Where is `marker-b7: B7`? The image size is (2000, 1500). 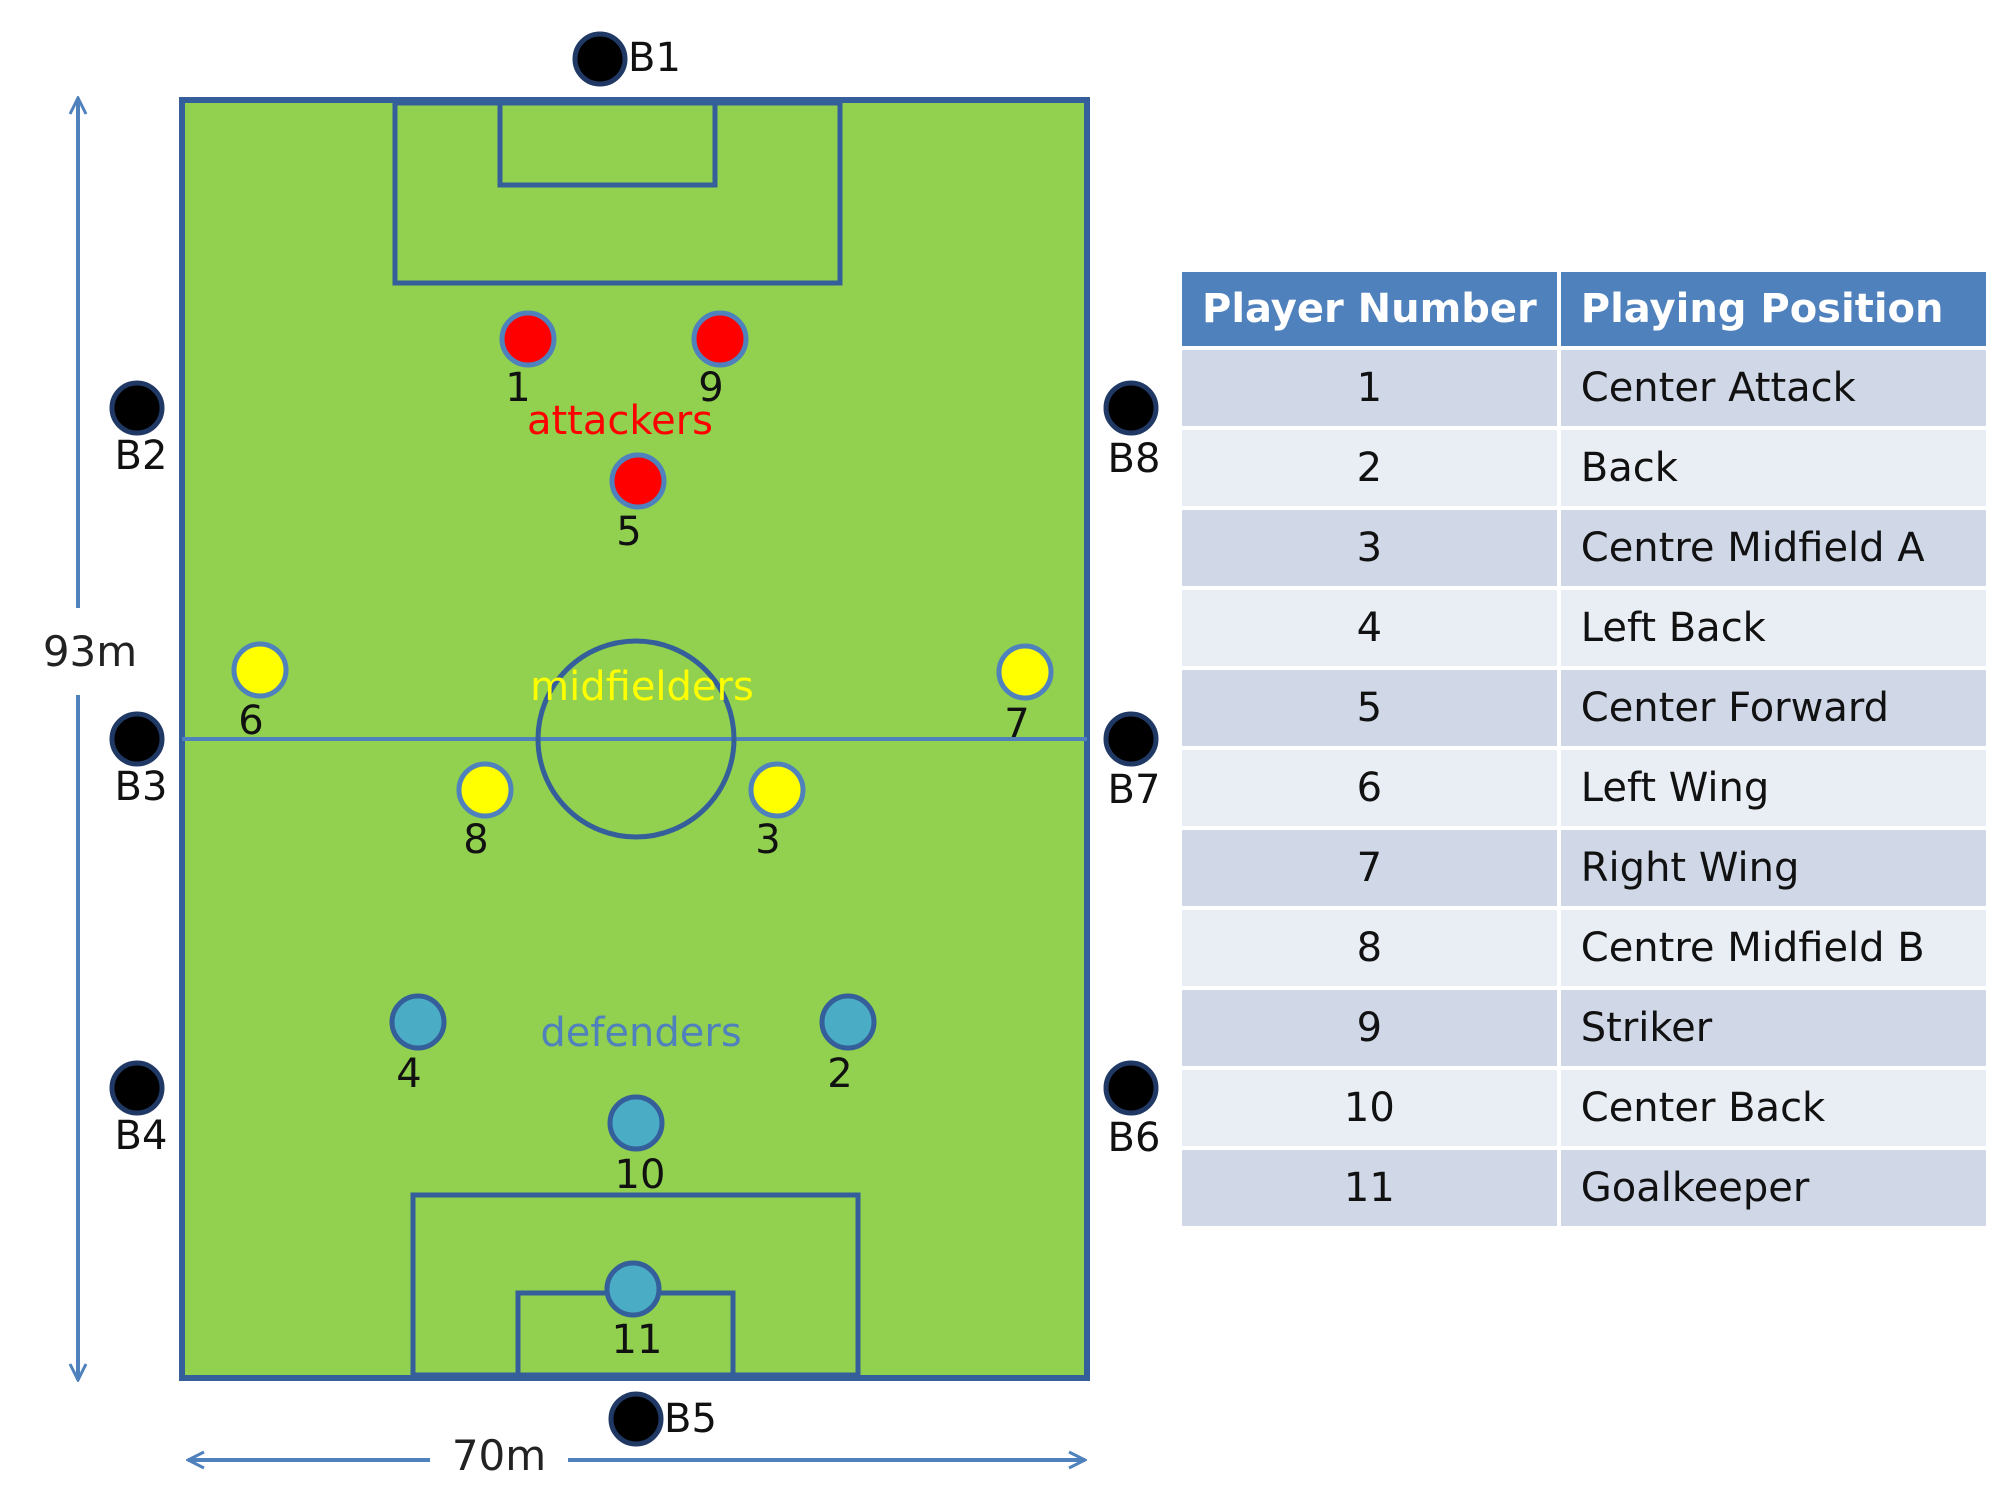 marker-b7: B7 is located at coordinates (1132, 762).